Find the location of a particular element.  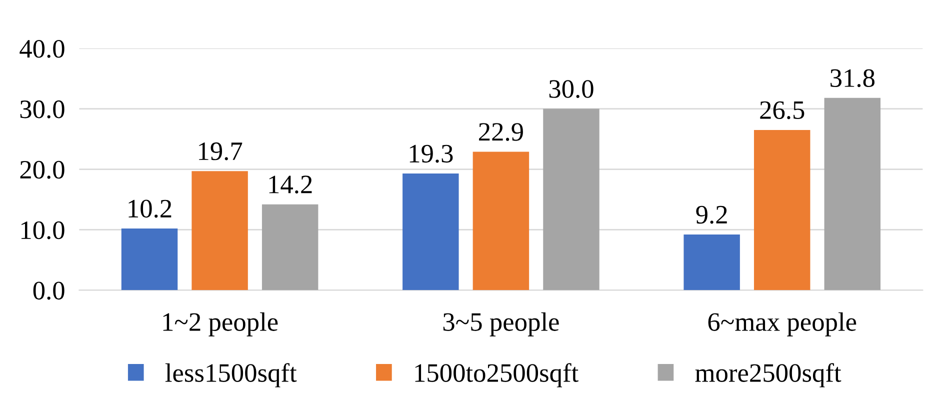

data-label: 31.8 is located at coordinates (852, 78).